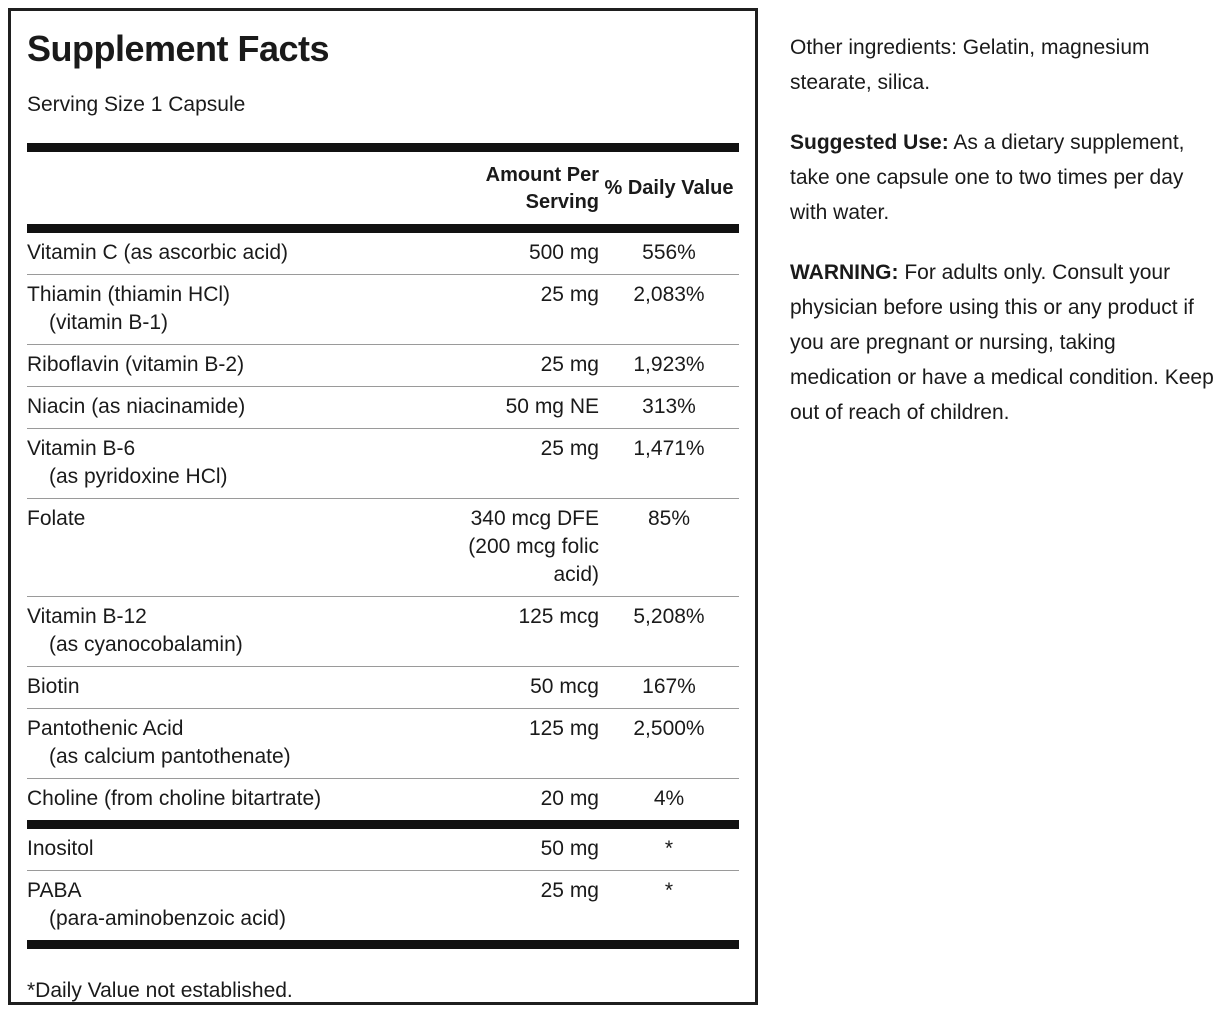 Image resolution: width=1214 pixels, height=1012 pixels. Describe the element at coordinates (569, 798) in the screenshot. I see `ingredient-amount: 20 mg` at that location.